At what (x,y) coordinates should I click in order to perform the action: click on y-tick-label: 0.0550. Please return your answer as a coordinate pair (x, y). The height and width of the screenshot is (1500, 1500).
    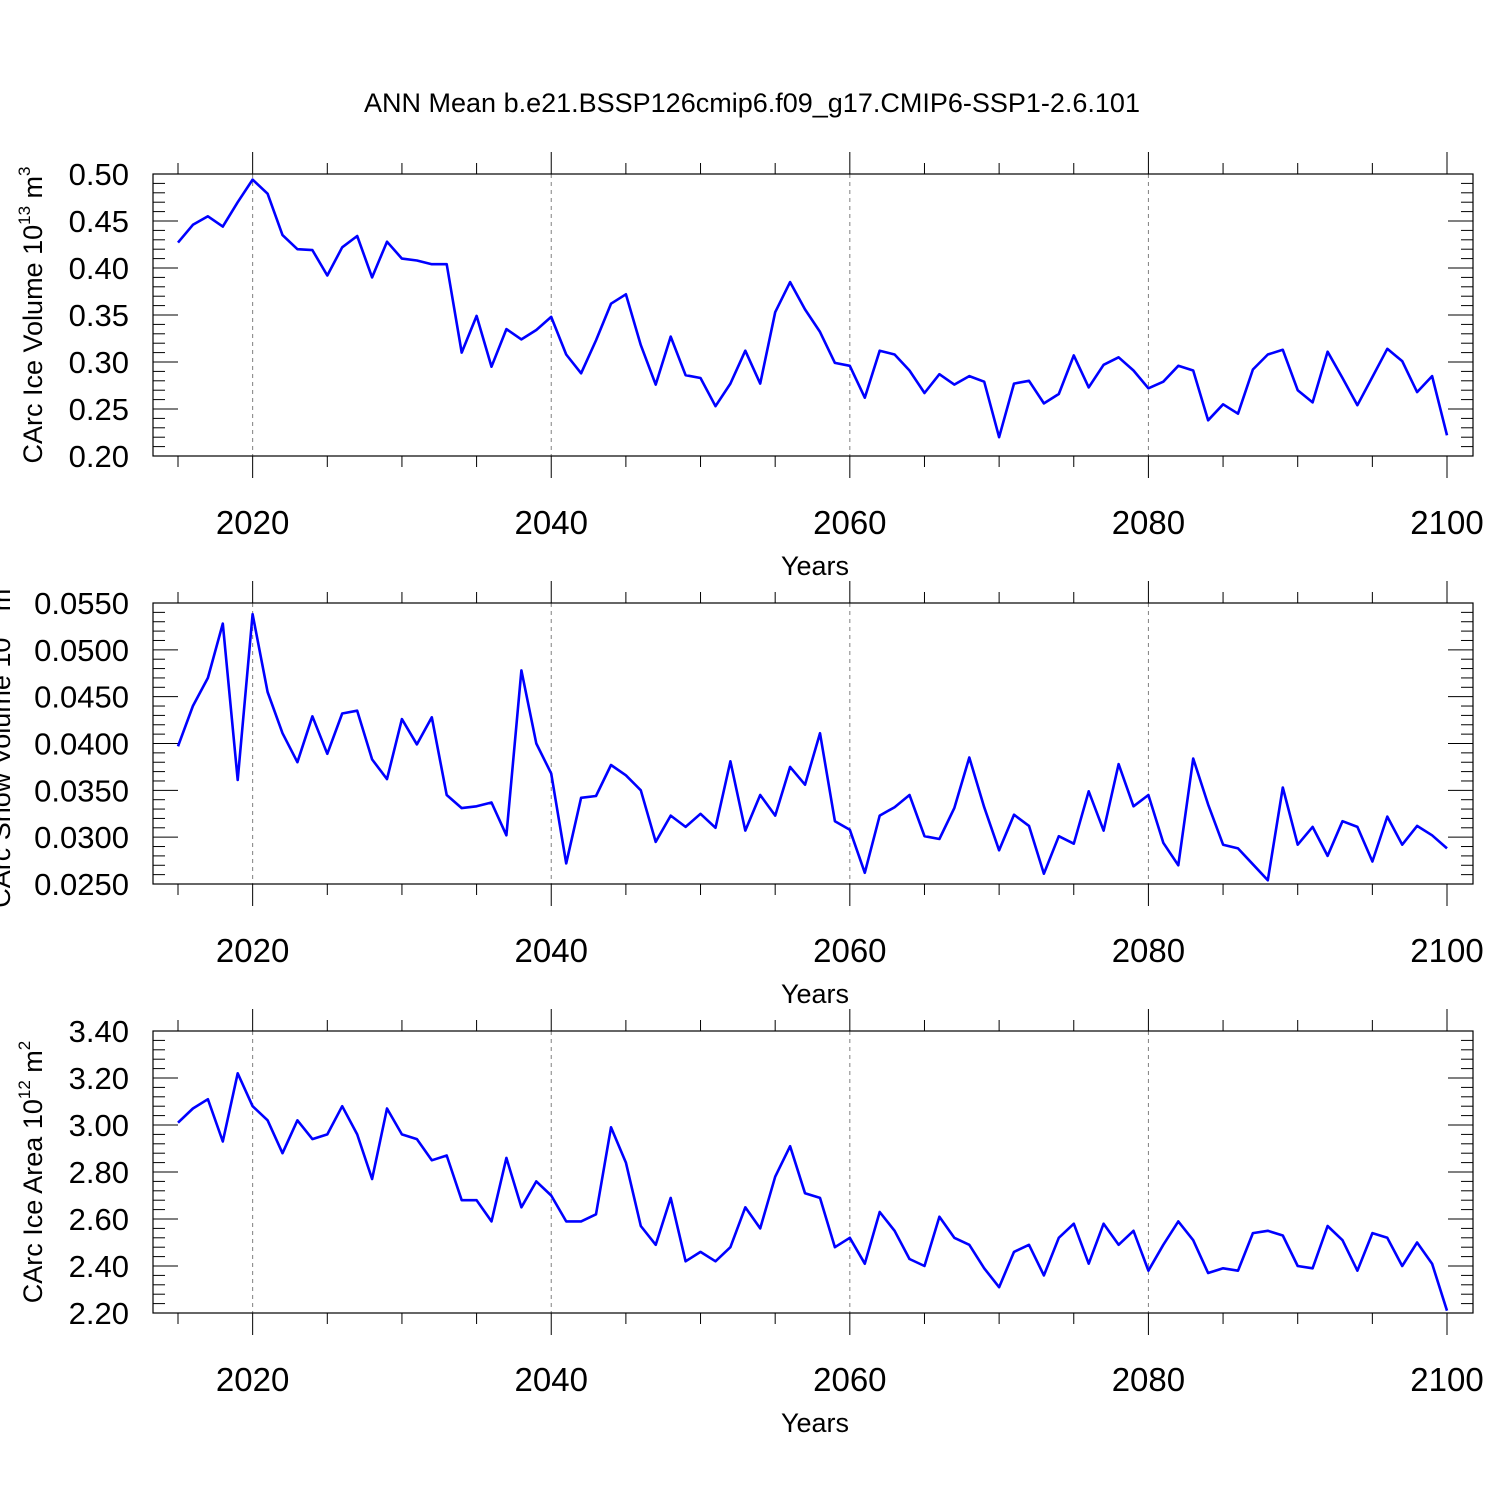
    Looking at the image, I should click on (81, 603).